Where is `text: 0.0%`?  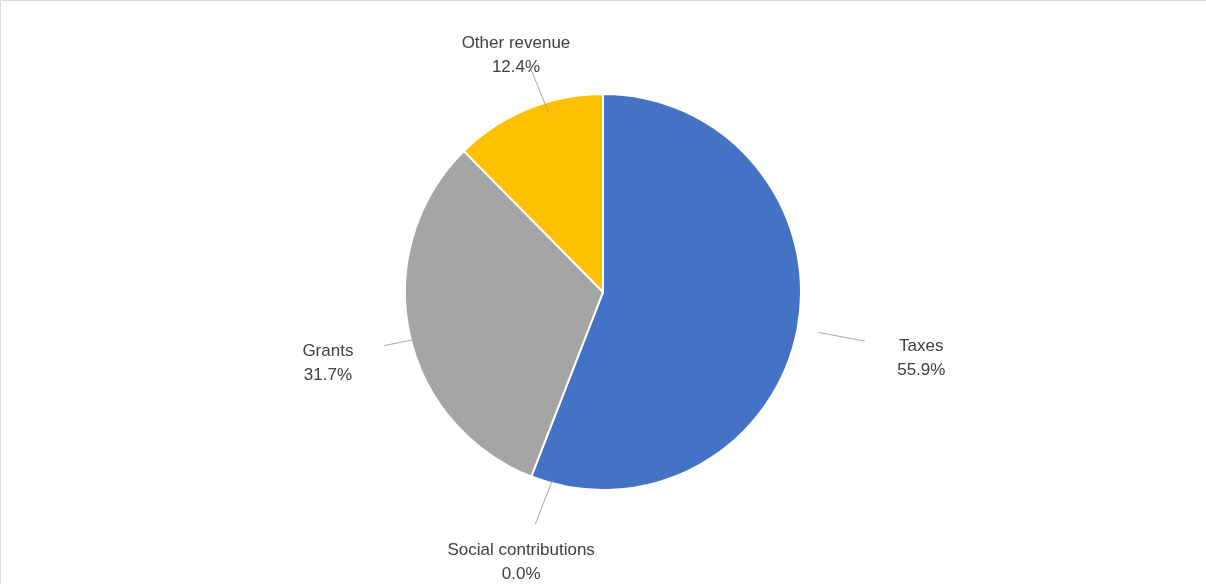
text: 0.0% is located at coordinates (521, 574).